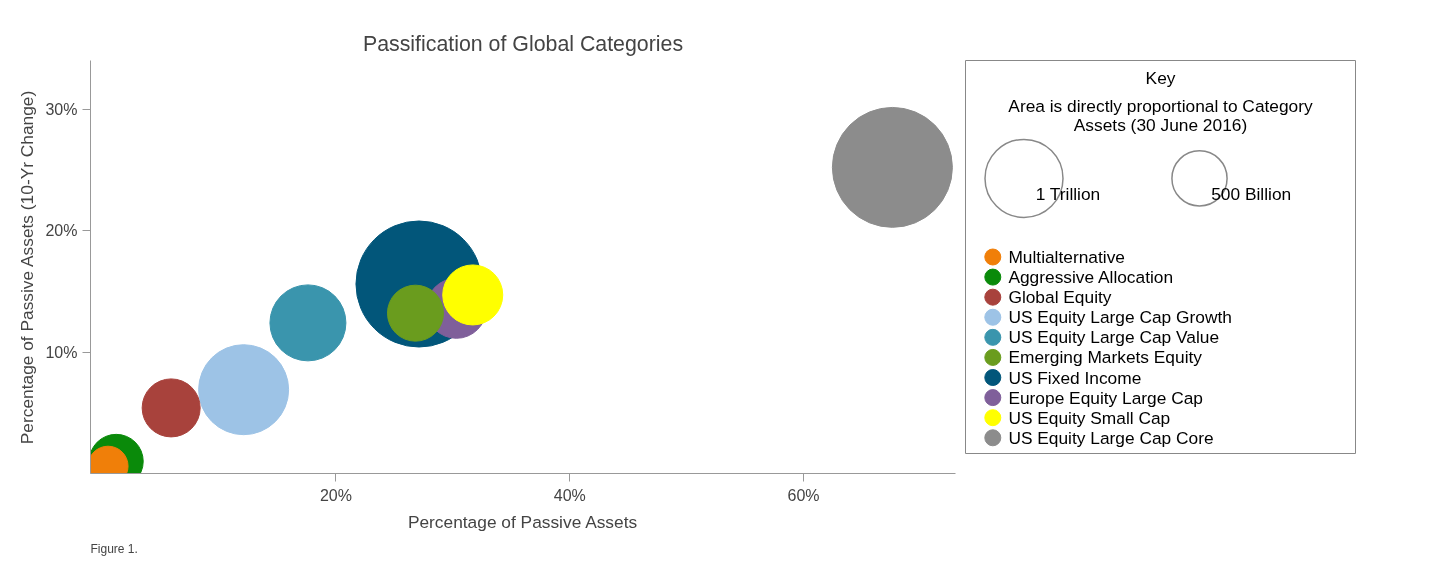 The width and height of the screenshot is (1448, 578). Describe the element at coordinates (803, 495) in the screenshot. I see `x-tick-label: 60%` at that location.